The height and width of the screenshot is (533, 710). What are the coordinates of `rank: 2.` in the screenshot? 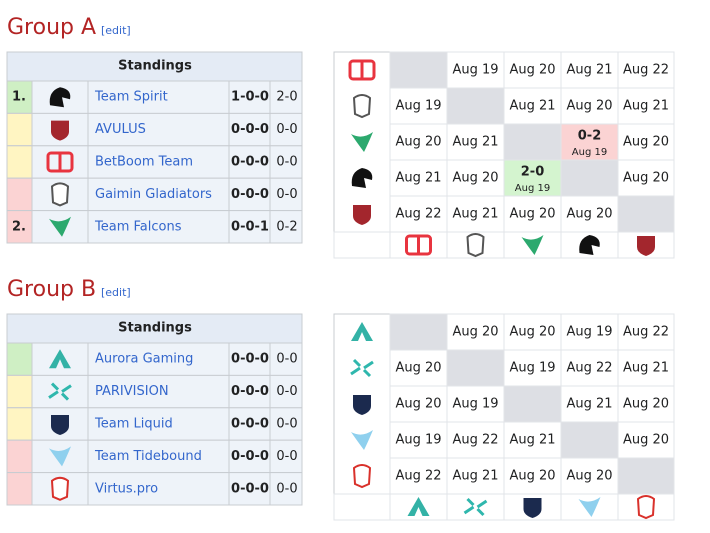 It's located at (19, 226).